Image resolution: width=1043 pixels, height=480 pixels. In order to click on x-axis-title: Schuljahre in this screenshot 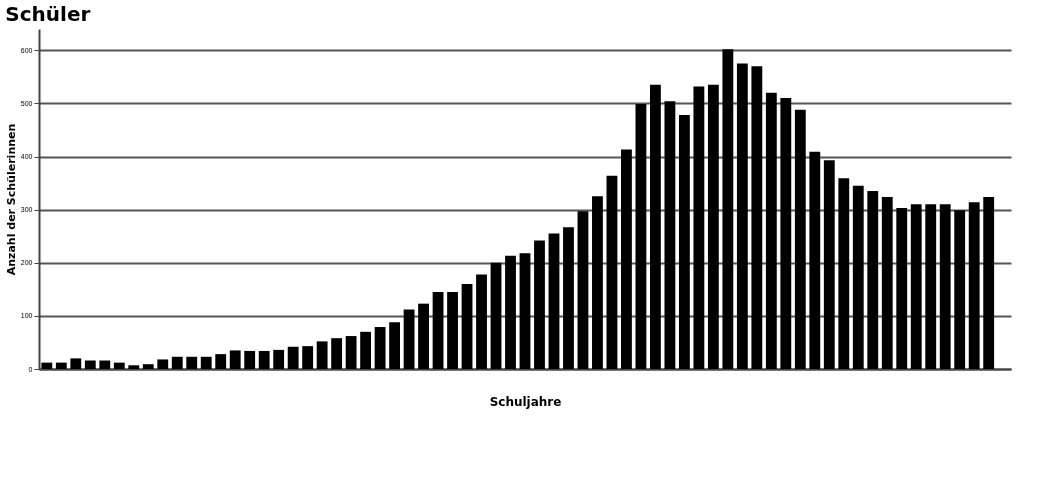, I will do `click(525, 401)`.